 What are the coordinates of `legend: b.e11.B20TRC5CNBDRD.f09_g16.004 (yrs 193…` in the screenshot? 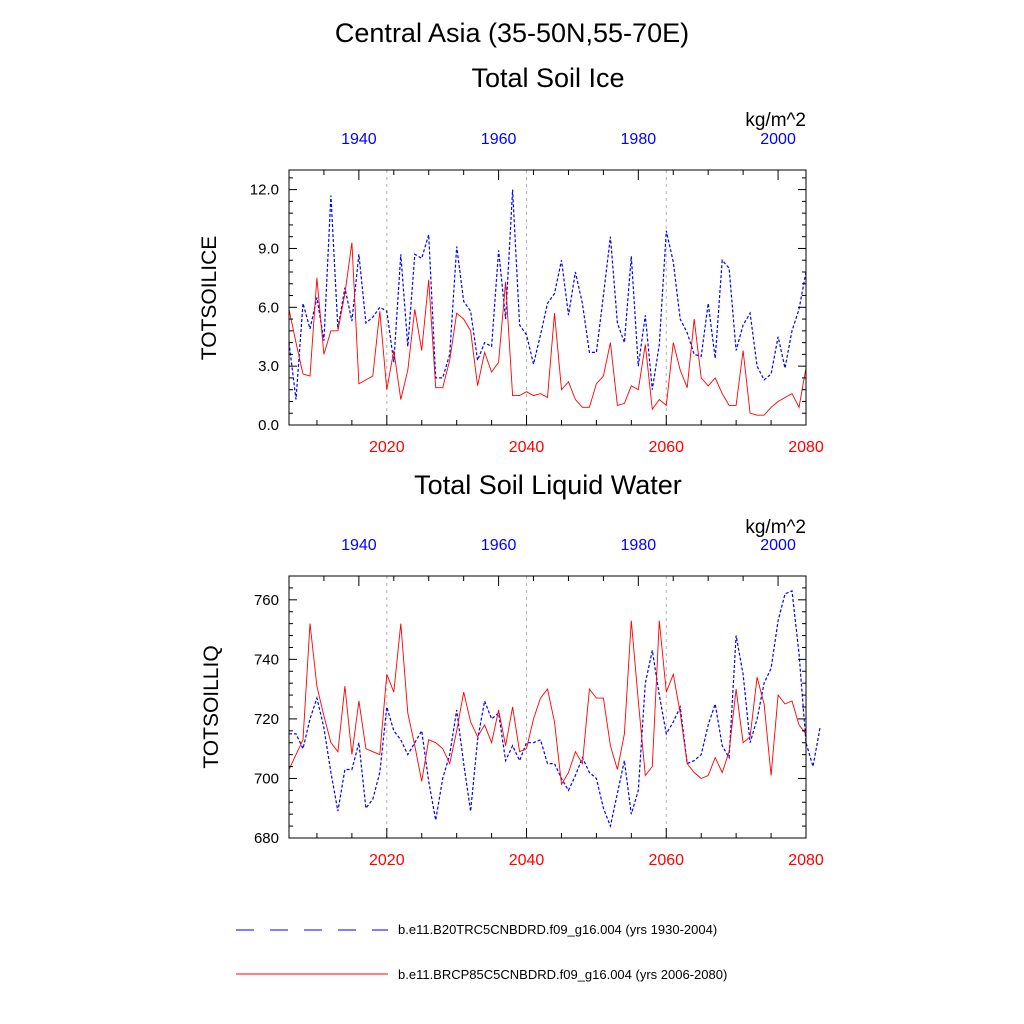 It's located at (481, 952).